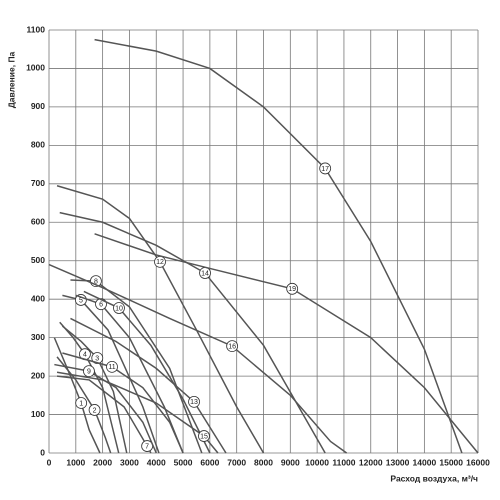  Describe the element at coordinates (263, 462) in the screenshot. I see `x-tick-label: 8000` at that location.